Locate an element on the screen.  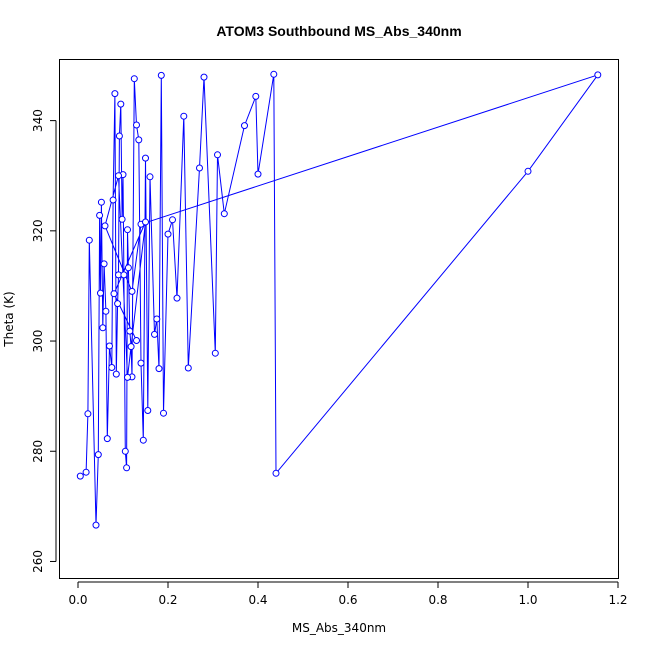
y-tick-label: 320 is located at coordinates (38, 230).